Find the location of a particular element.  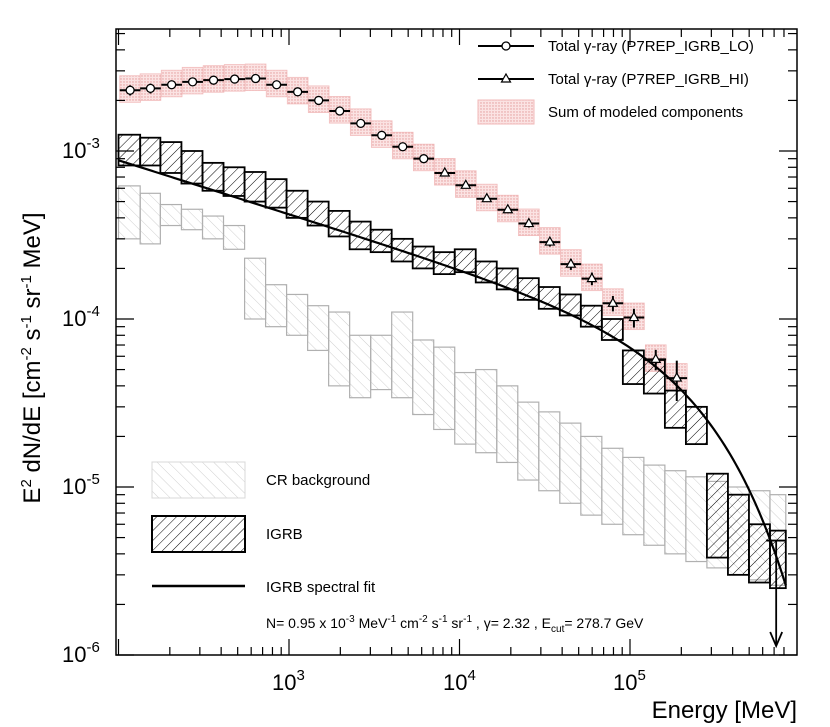

legend-hi-marker is located at coordinates (506, 77).